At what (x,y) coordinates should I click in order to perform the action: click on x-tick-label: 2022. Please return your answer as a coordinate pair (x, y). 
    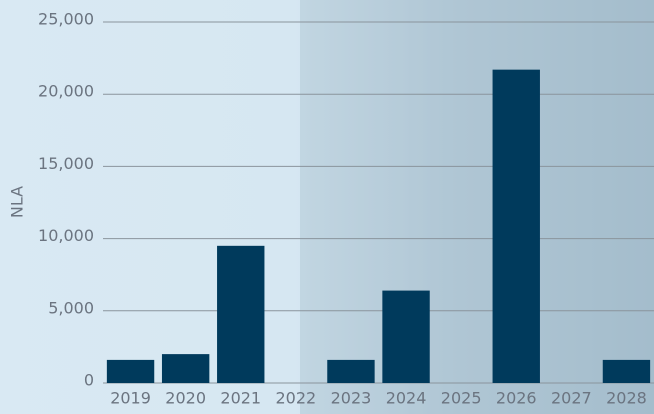
    Looking at the image, I should click on (295, 398).